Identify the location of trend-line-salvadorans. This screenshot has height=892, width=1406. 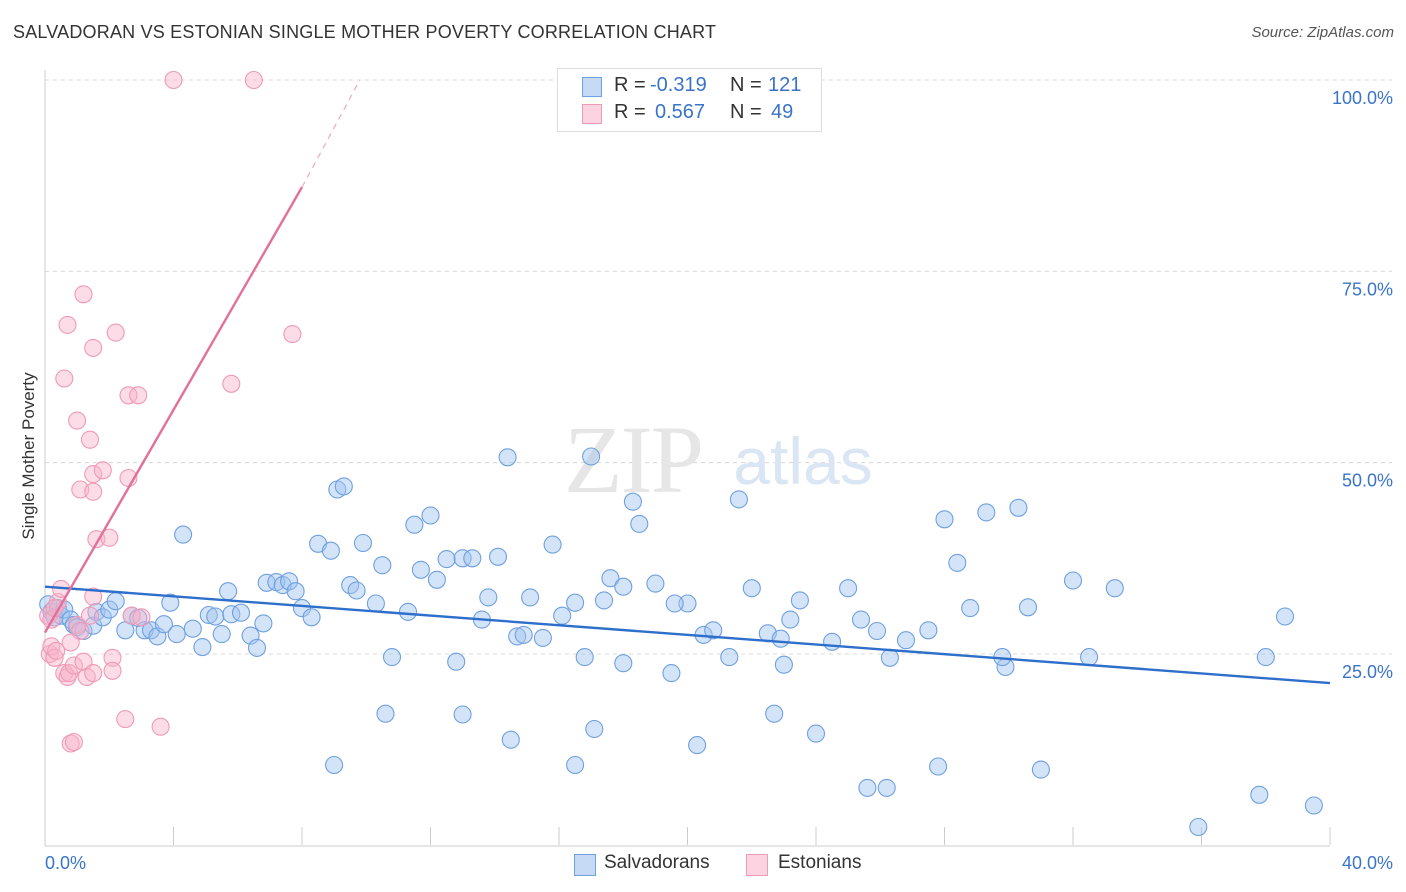
(687, 635).